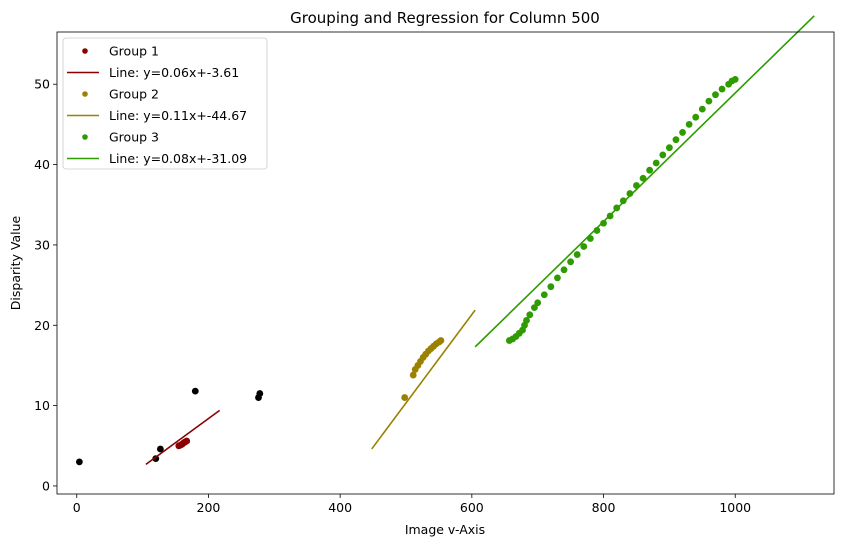  I want to click on y-tick-label: 40, so click(42, 164).